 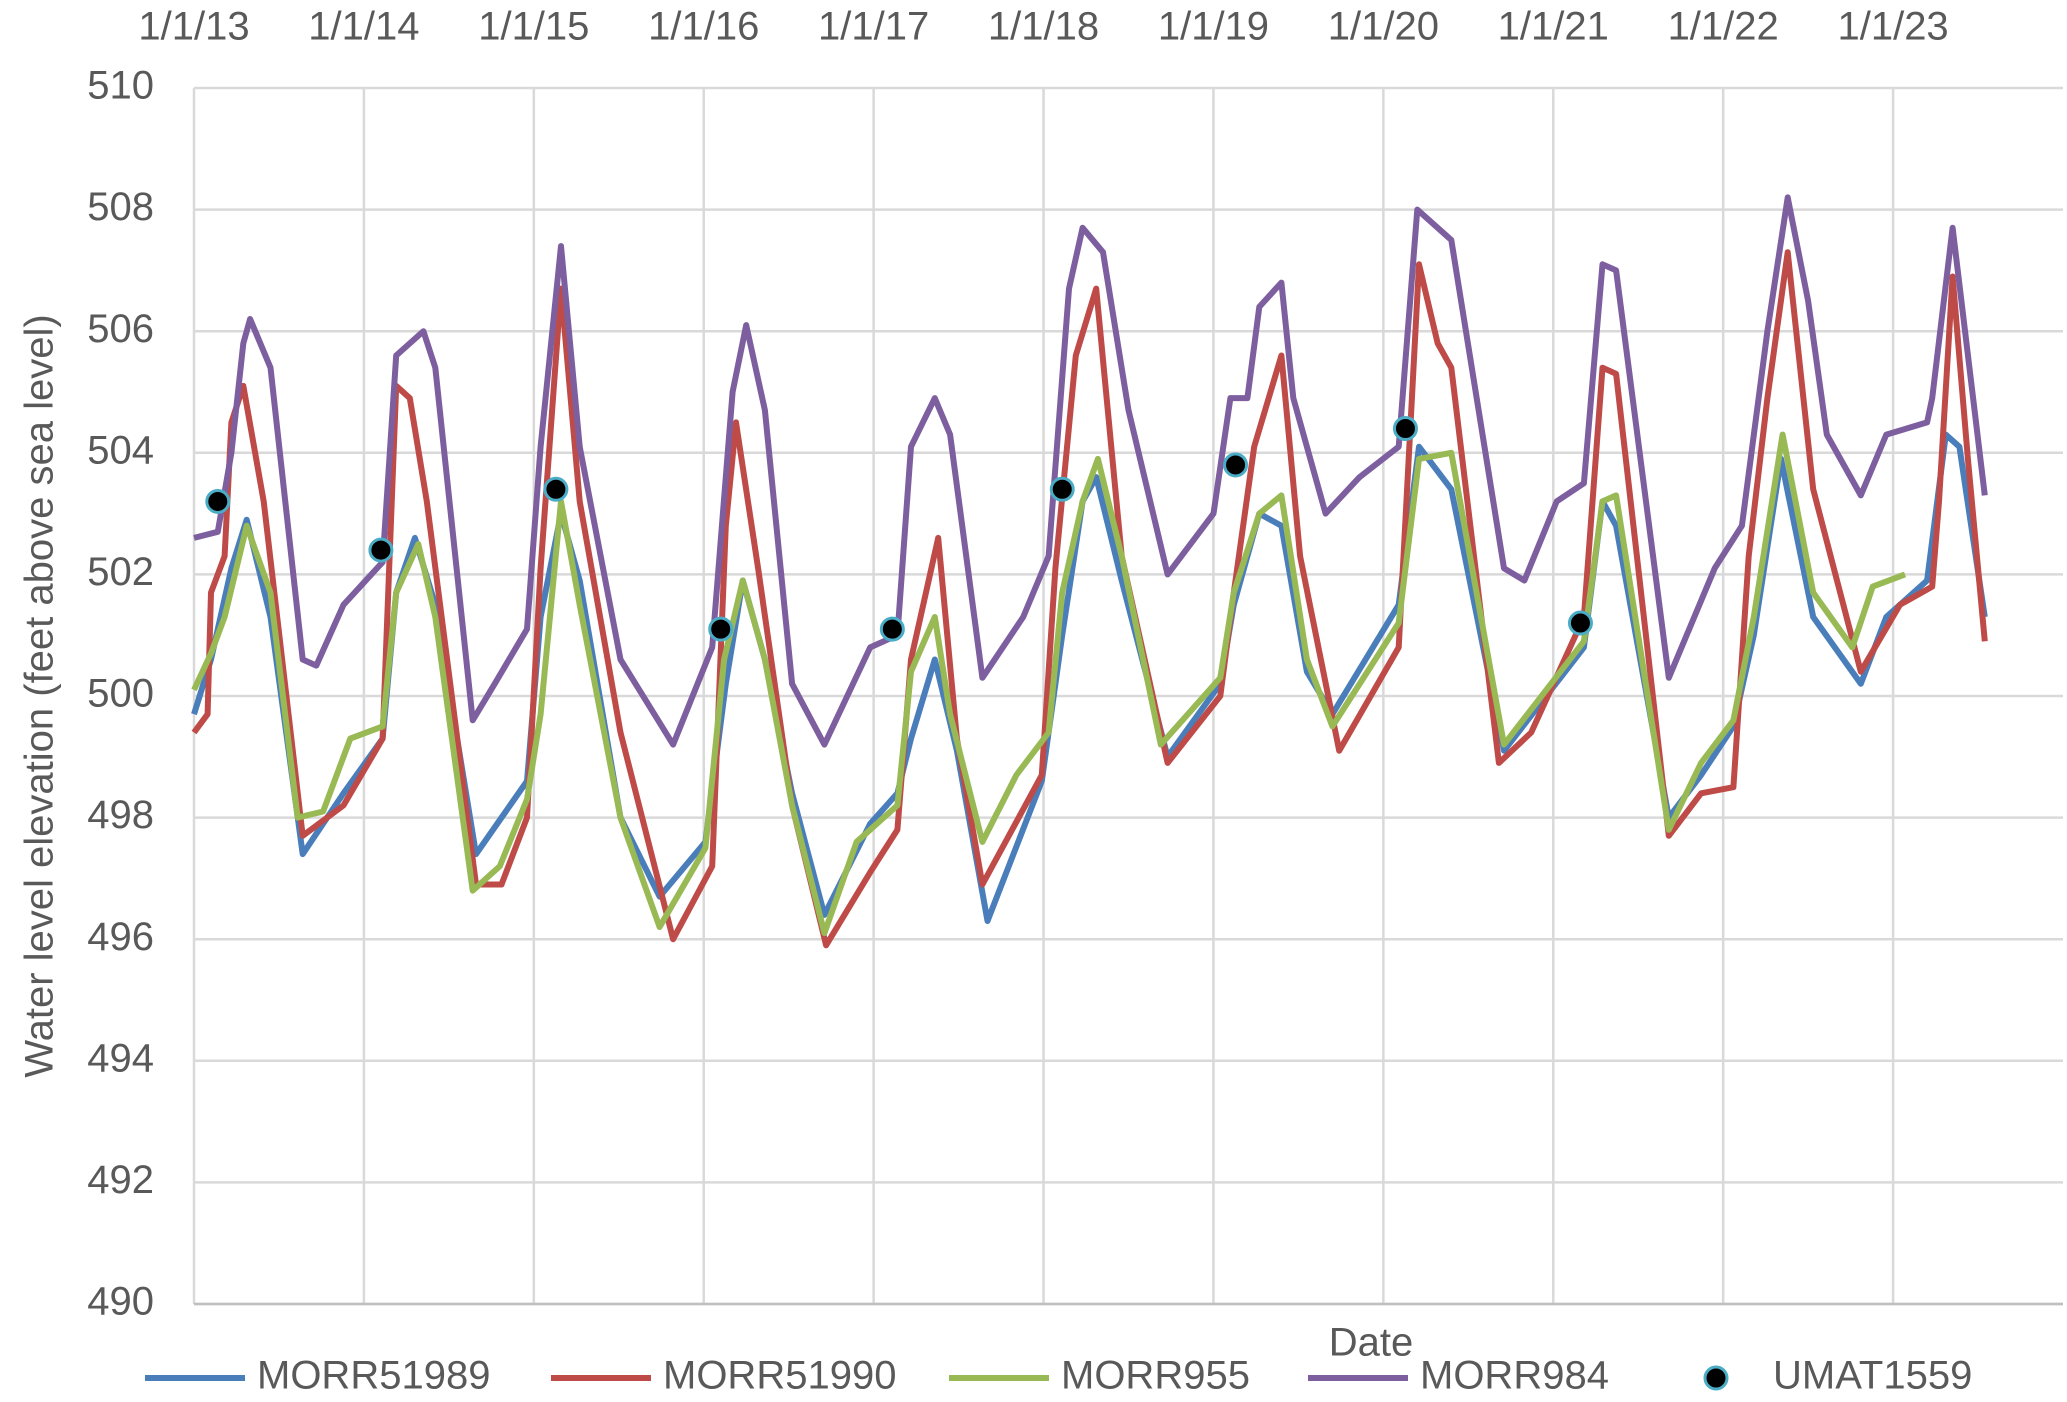 I want to click on legend-label: MORR955, so click(x=1155, y=1375).